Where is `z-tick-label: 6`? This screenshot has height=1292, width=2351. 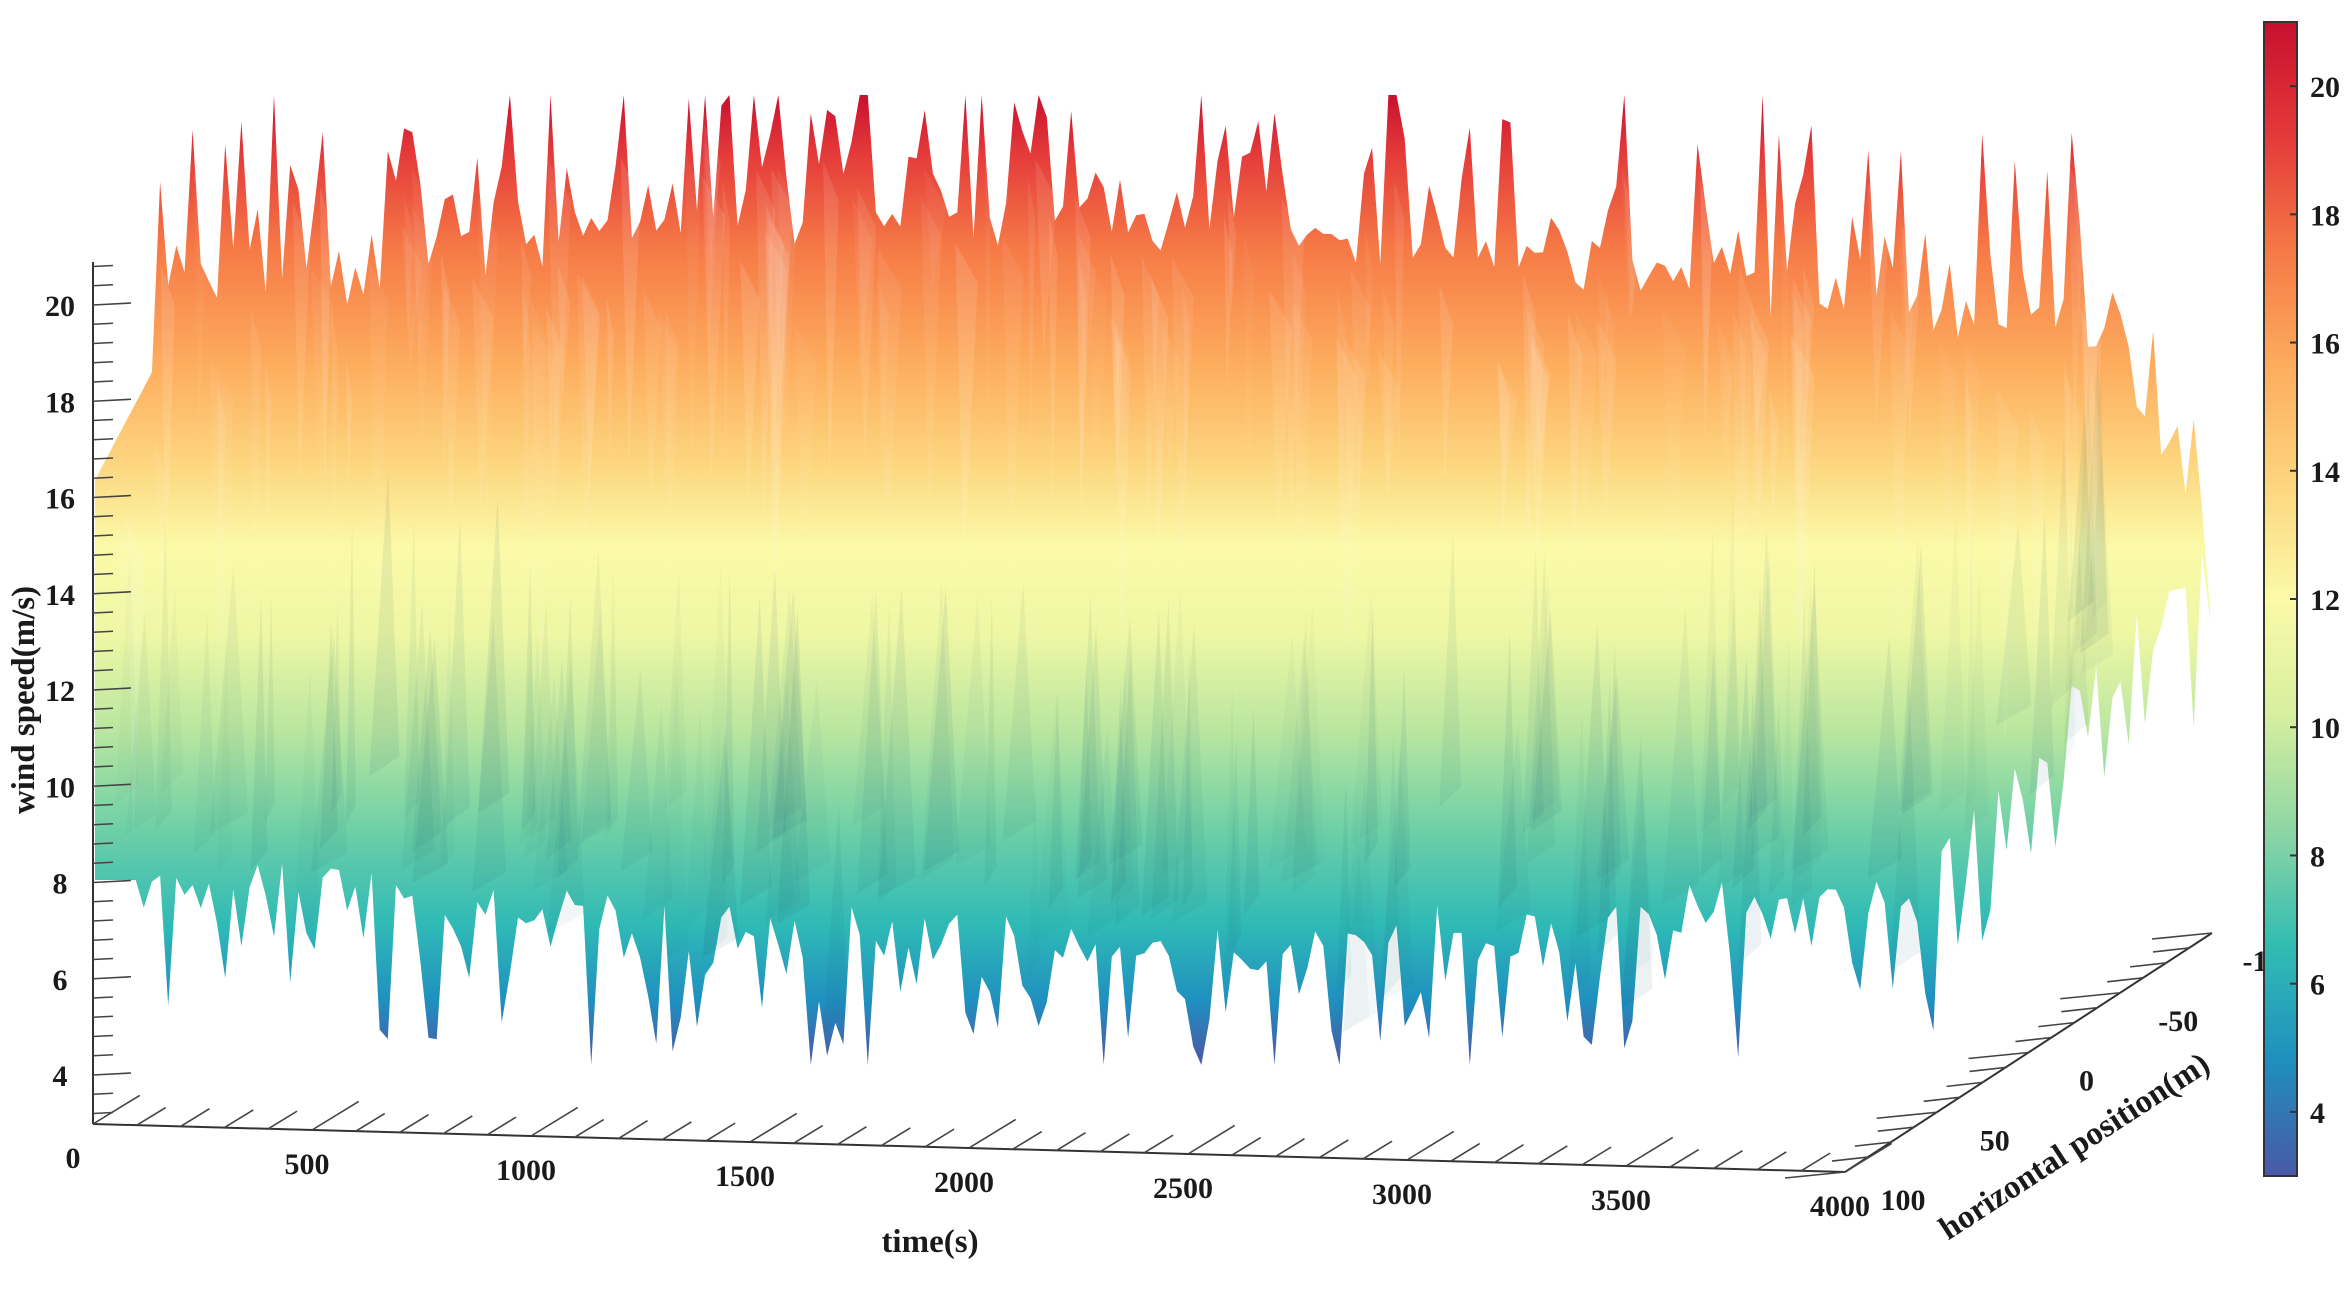 z-tick-label: 6 is located at coordinates (60, 980).